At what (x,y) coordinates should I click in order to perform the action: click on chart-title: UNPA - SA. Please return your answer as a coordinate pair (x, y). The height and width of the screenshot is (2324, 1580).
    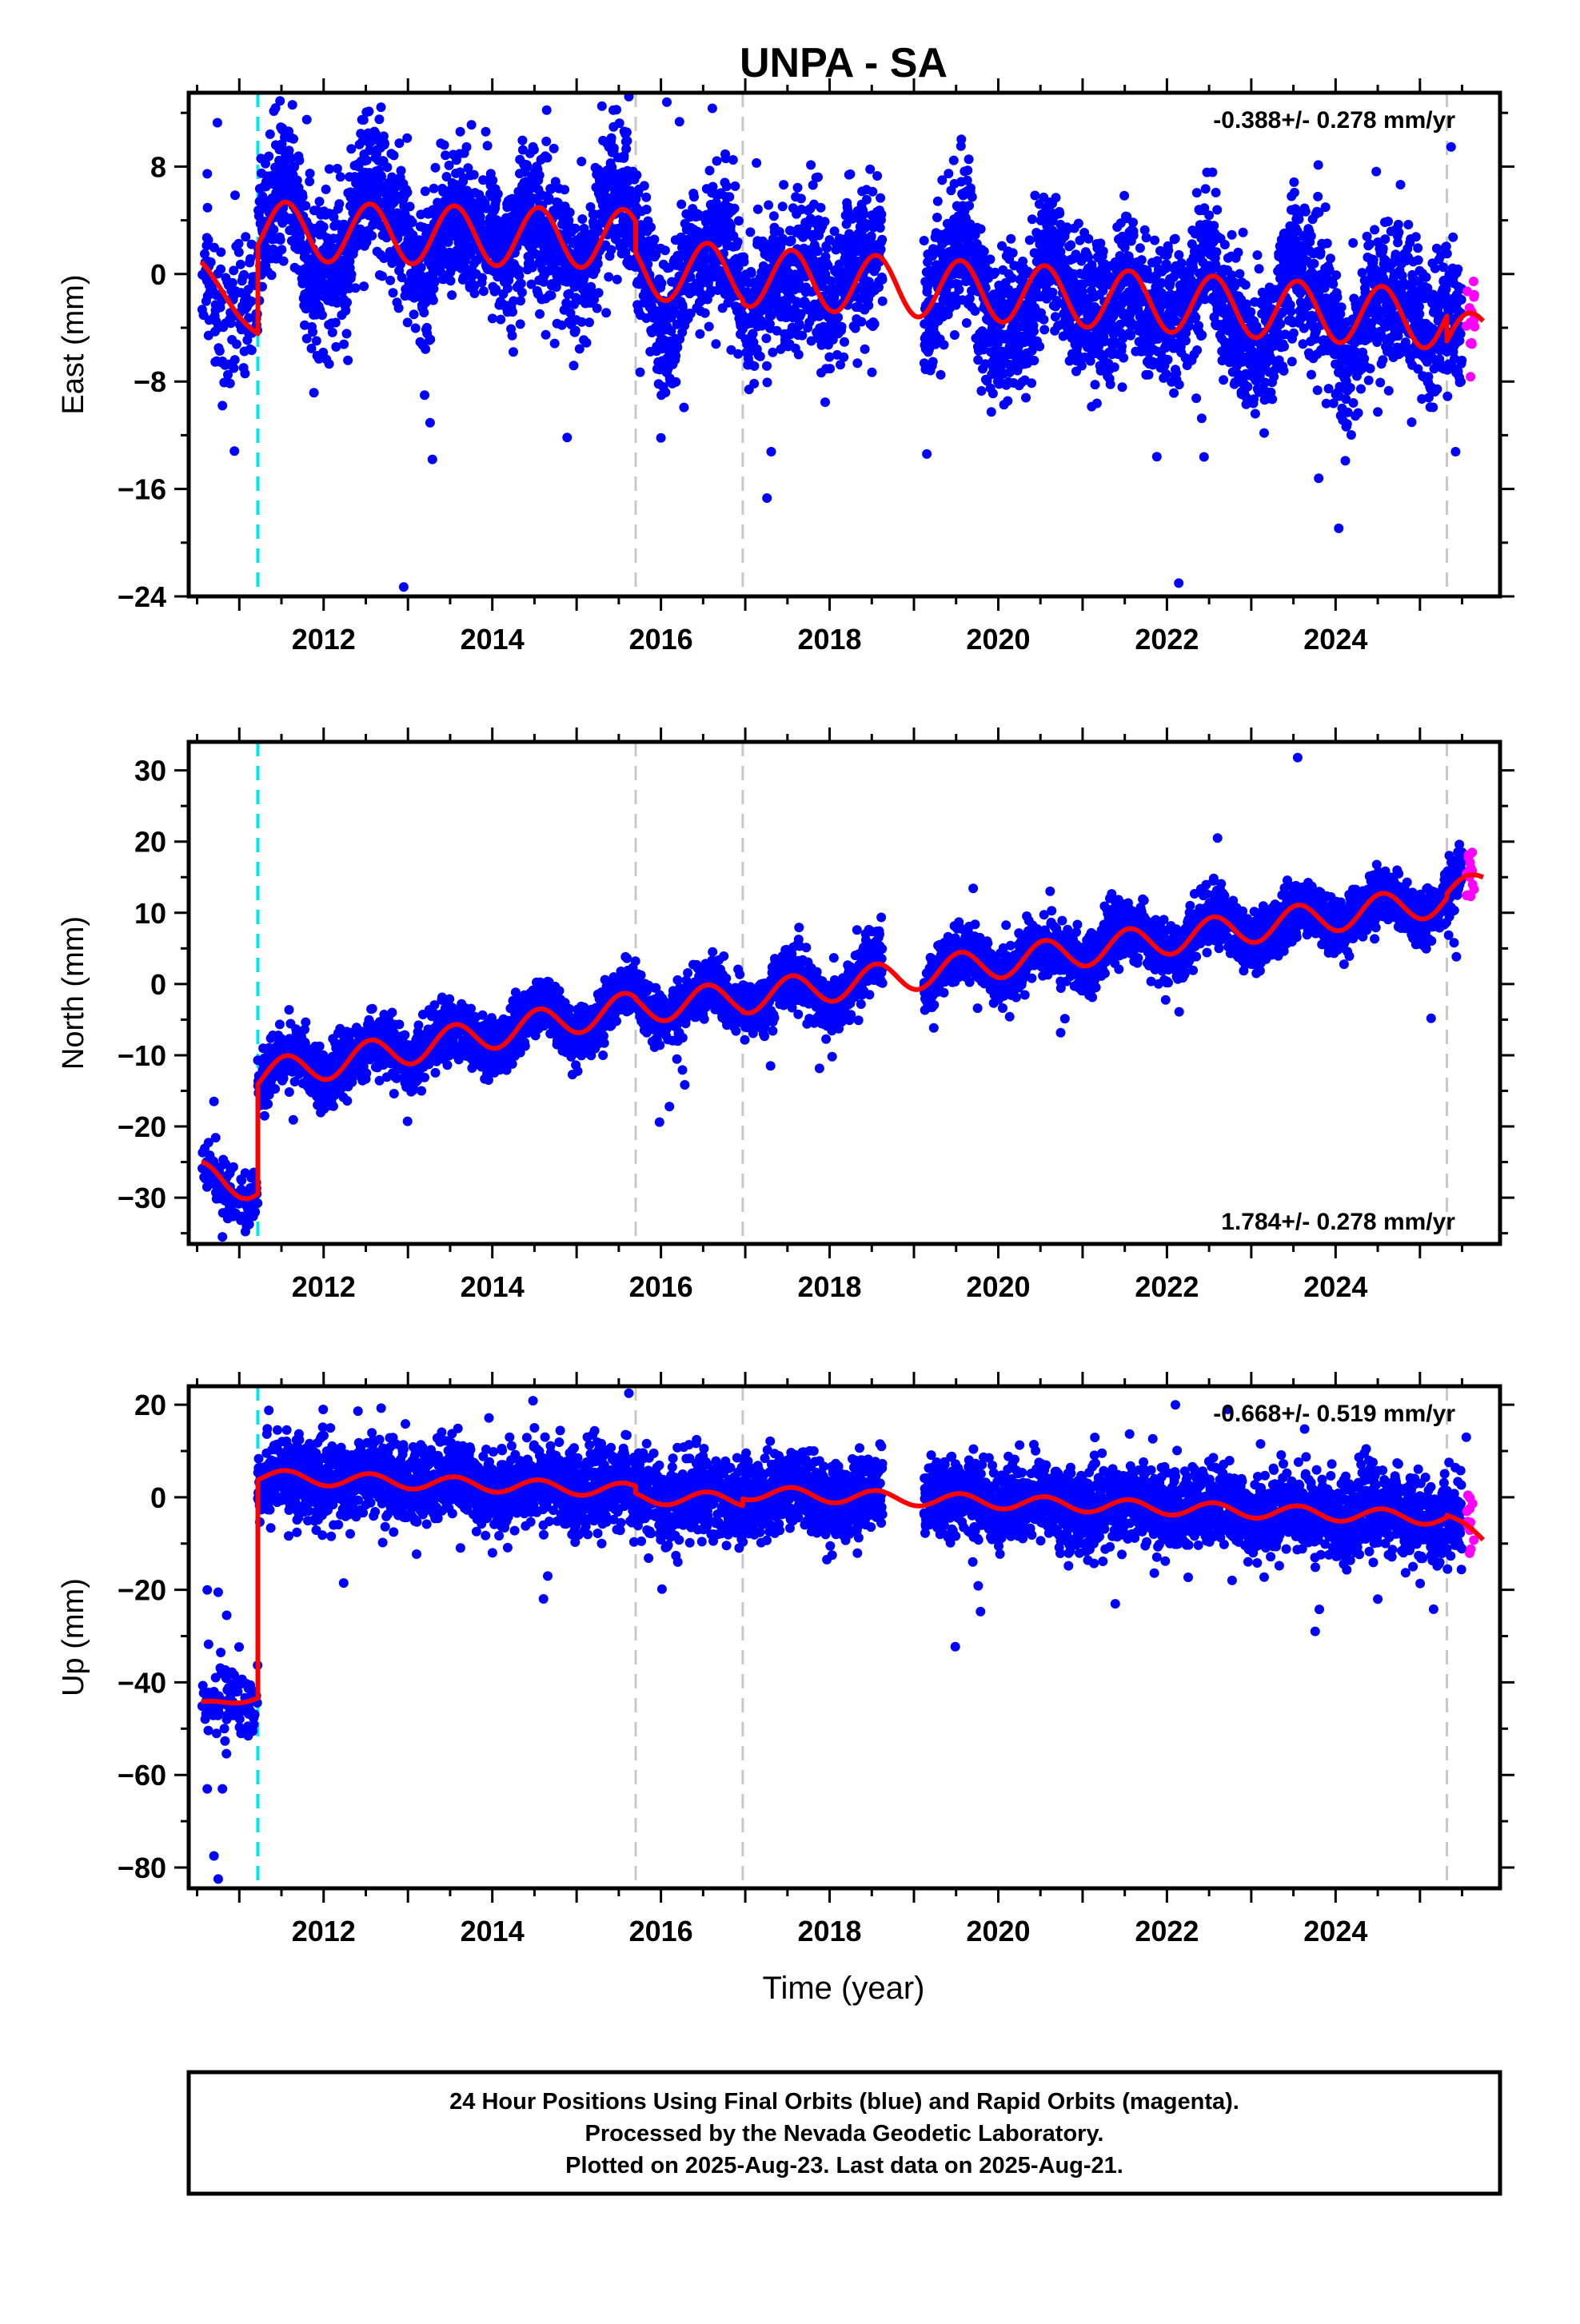
    Looking at the image, I should click on (844, 63).